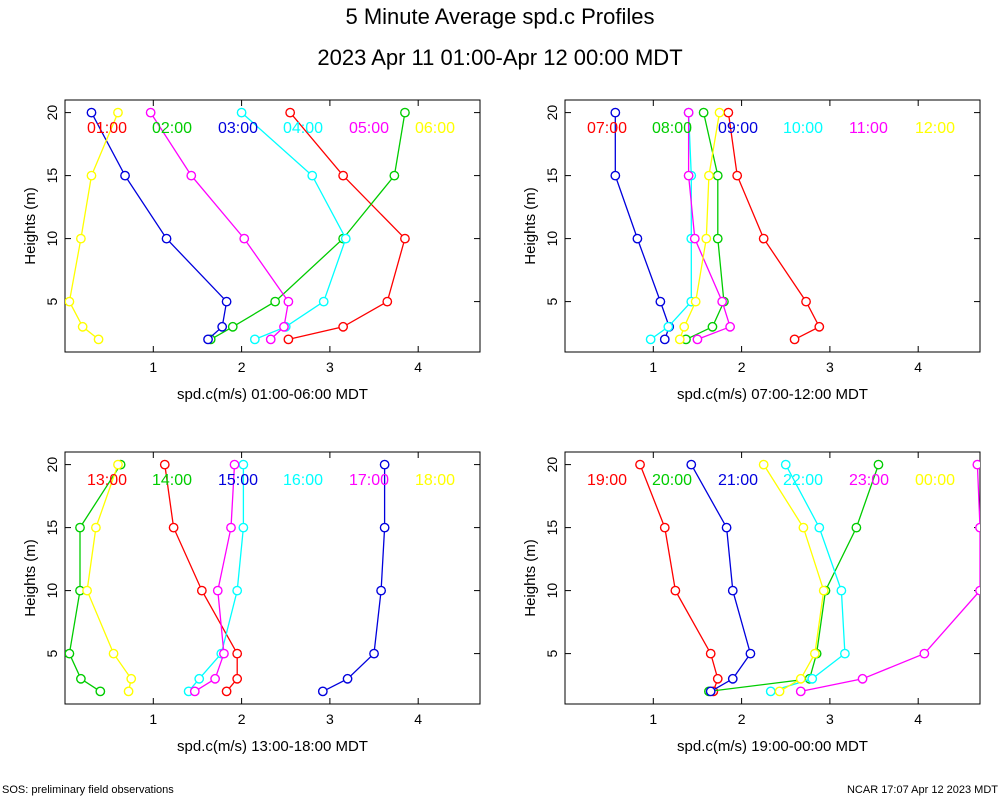 The height and width of the screenshot is (800, 1000). What do you see at coordinates (688, 175) in the screenshot?
I see `data-point-11:00-15m` at bounding box center [688, 175].